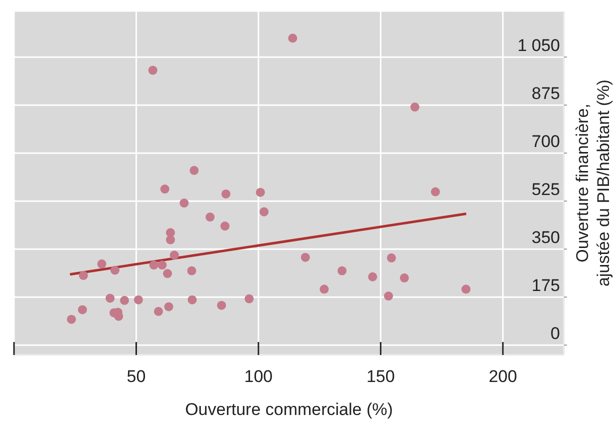 The width and height of the screenshot is (616, 423). What do you see at coordinates (546, 286) in the screenshot?
I see `y-tick-label: 175` at bounding box center [546, 286].